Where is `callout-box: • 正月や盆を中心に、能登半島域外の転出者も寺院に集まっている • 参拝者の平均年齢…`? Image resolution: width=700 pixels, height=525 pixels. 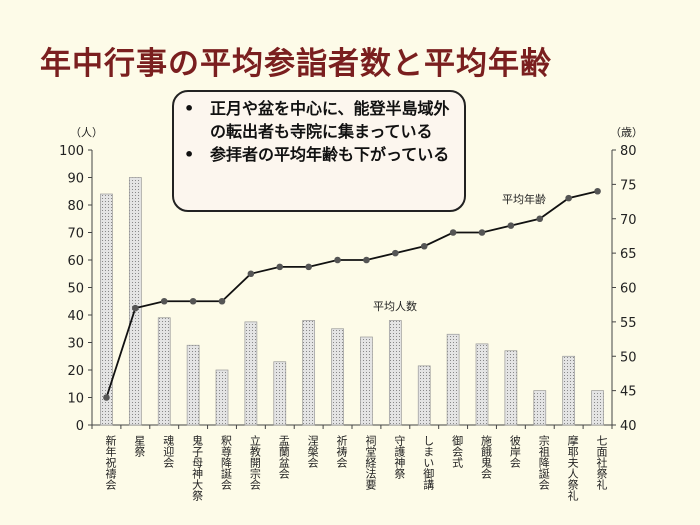 callout-box: • 正月や盆を中心に、能登半島域外の転出者も寺院に集まっている • 参拝者の平均年齢… is located at coordinates (319, 151).